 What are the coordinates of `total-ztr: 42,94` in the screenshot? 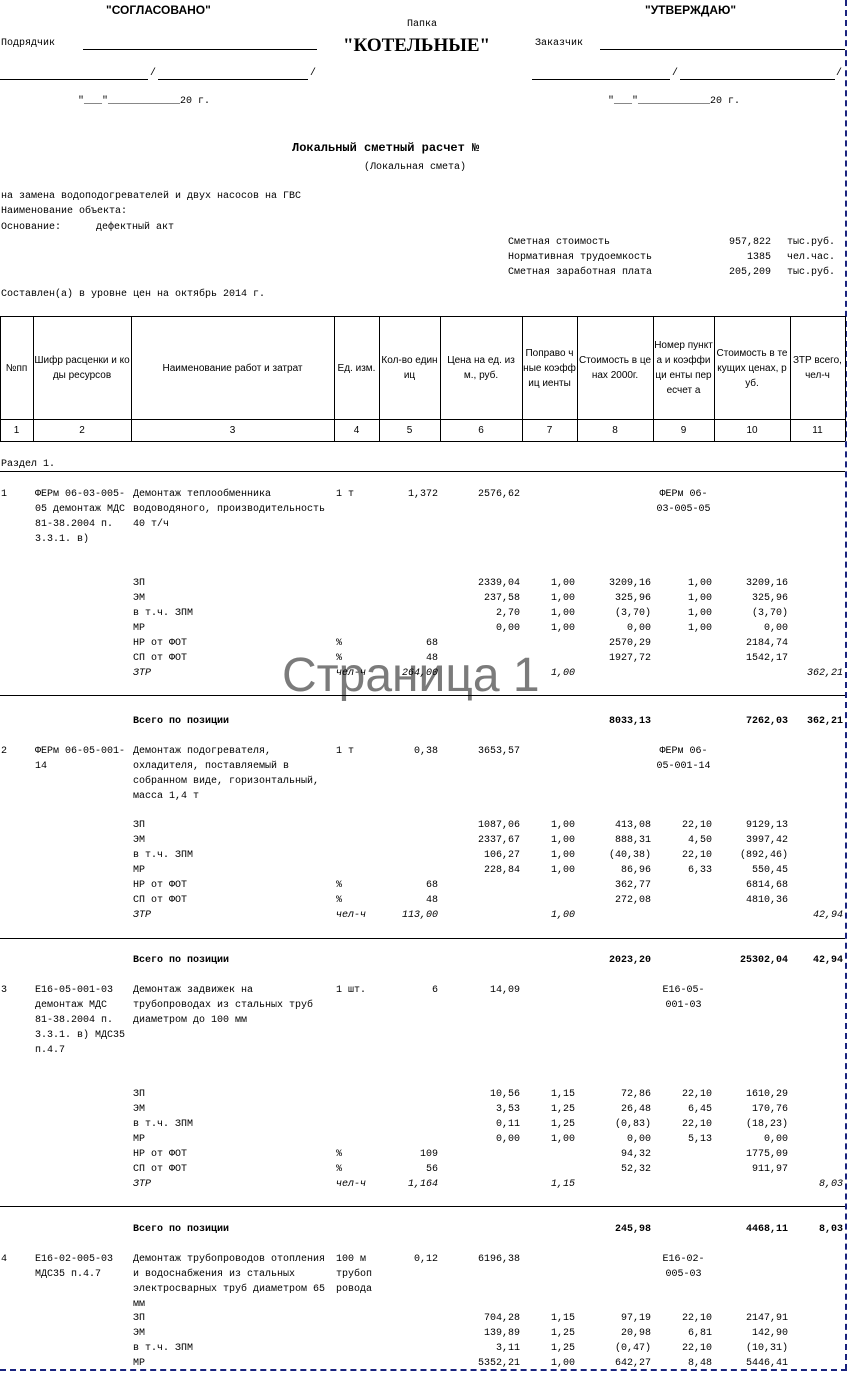 It's located at (827, 960).